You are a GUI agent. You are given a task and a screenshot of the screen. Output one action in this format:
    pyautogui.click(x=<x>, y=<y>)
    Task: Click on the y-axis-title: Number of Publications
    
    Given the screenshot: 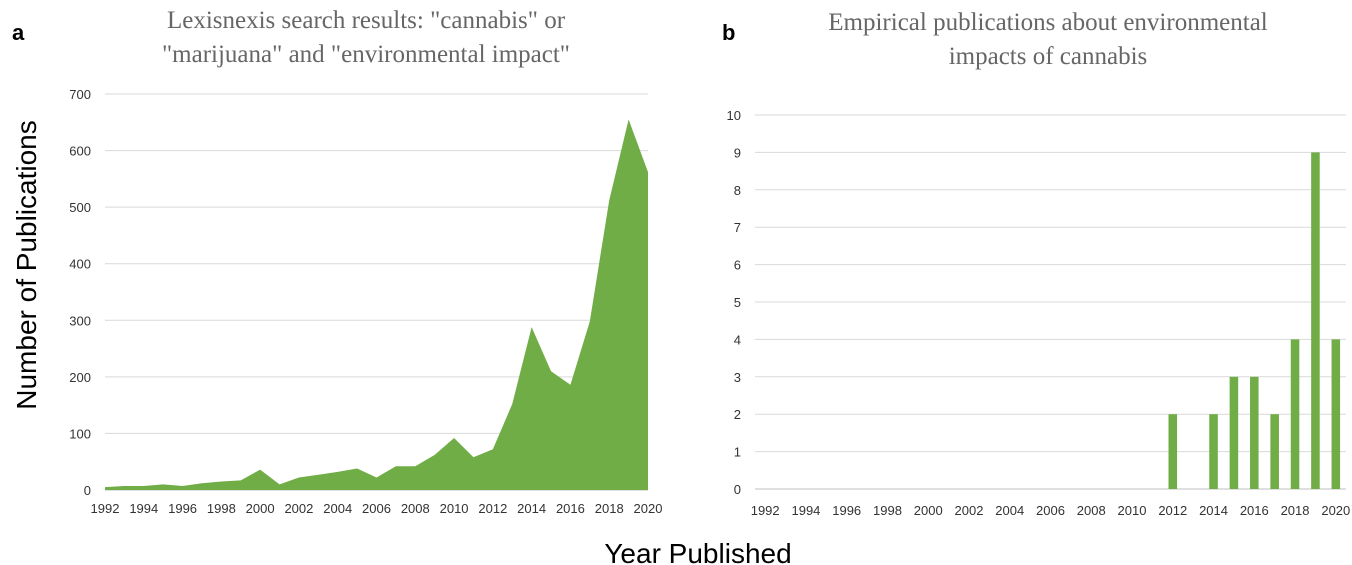 What is the action you would take?
    pyautogui.click(x=26, y=264)
    